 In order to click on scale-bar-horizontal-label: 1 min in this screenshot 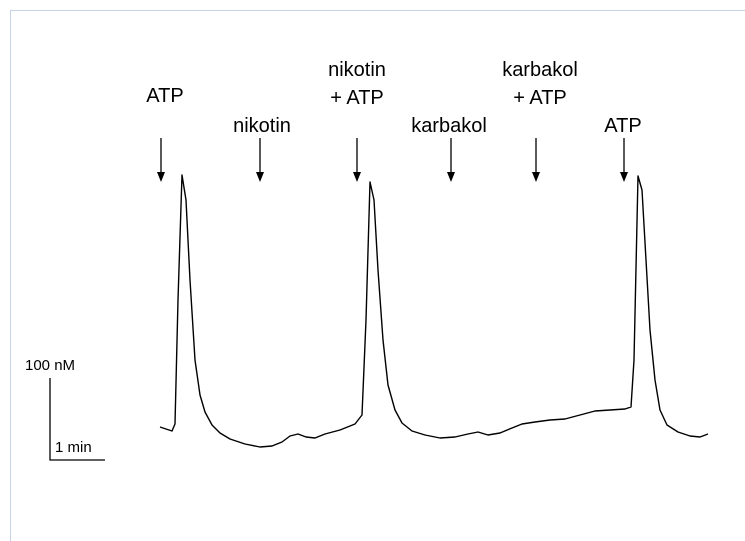, I will do `click(73, 447)`.